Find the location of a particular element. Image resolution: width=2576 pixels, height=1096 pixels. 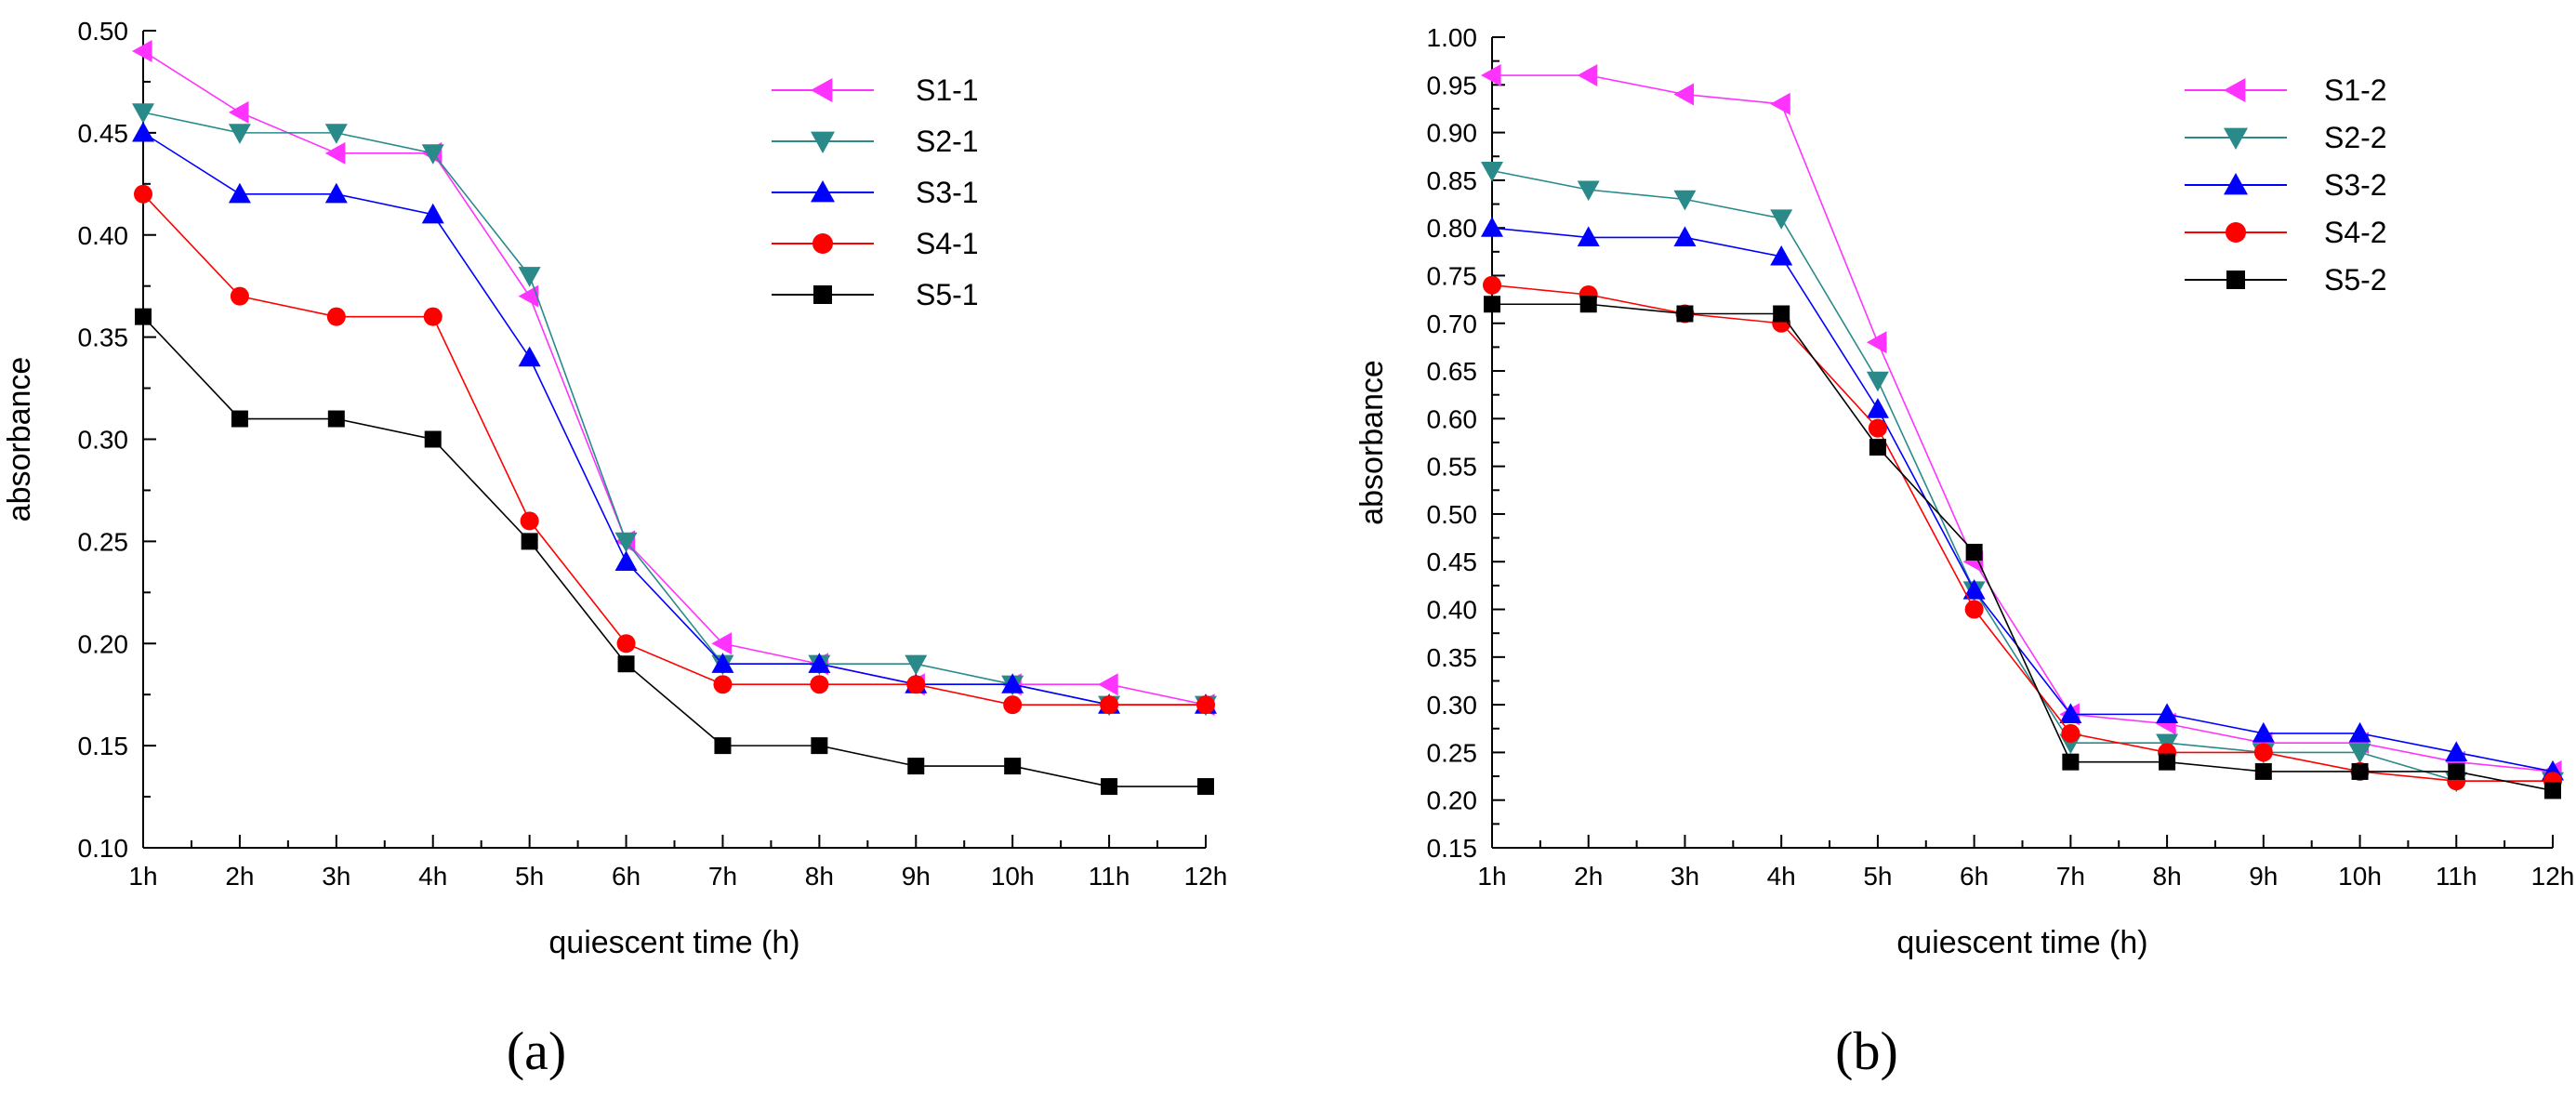

legend-label-S3-2: S3-2 is located at coordinates (2355, 185).